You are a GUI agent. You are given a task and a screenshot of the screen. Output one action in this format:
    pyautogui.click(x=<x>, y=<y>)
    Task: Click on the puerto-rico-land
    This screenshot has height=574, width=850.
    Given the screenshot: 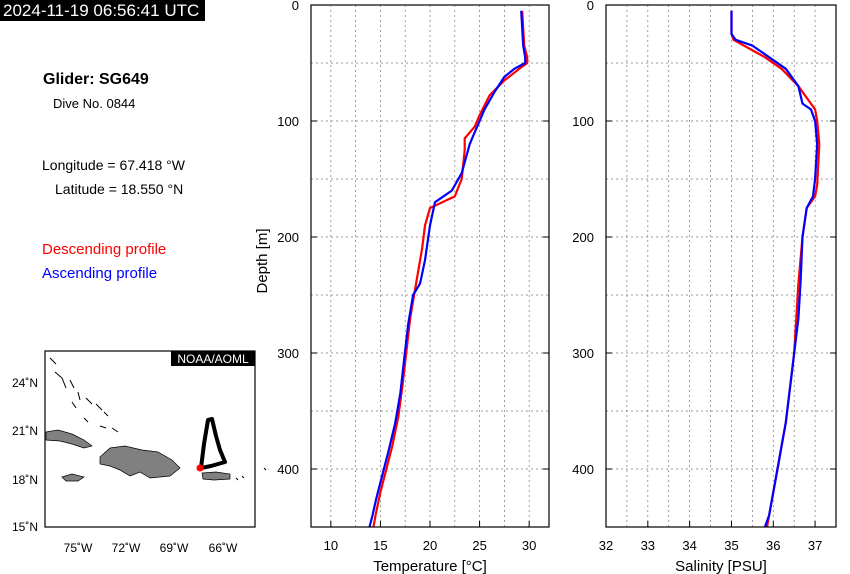 What is the action you would take?
    pyautogui.click(x=216, y=476)
    